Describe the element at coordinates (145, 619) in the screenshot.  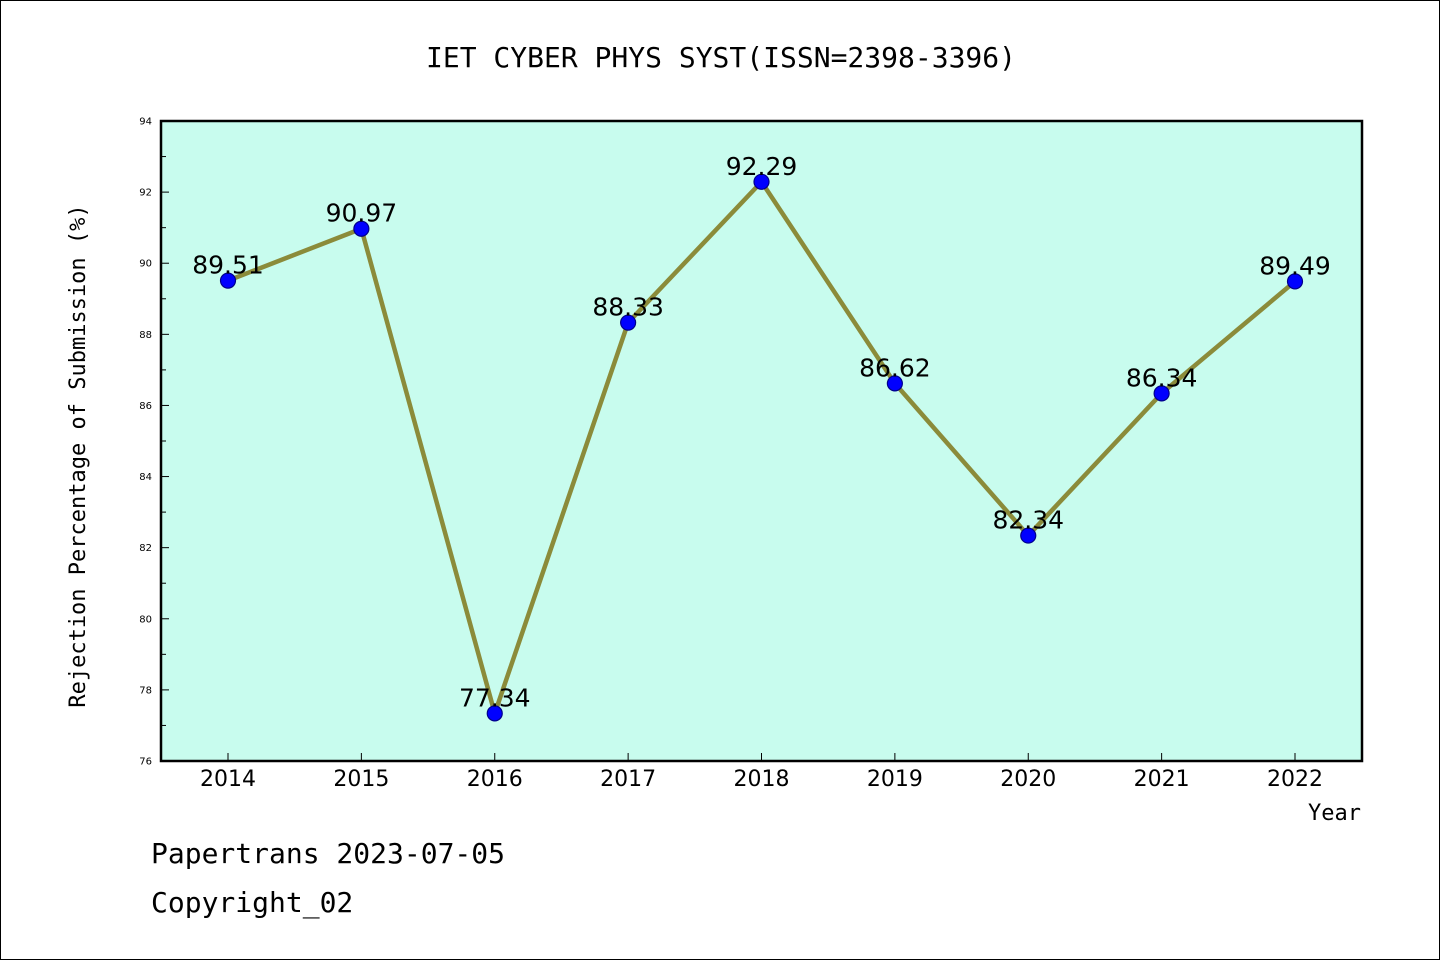
I see `y-tick-label: 80` at that location.